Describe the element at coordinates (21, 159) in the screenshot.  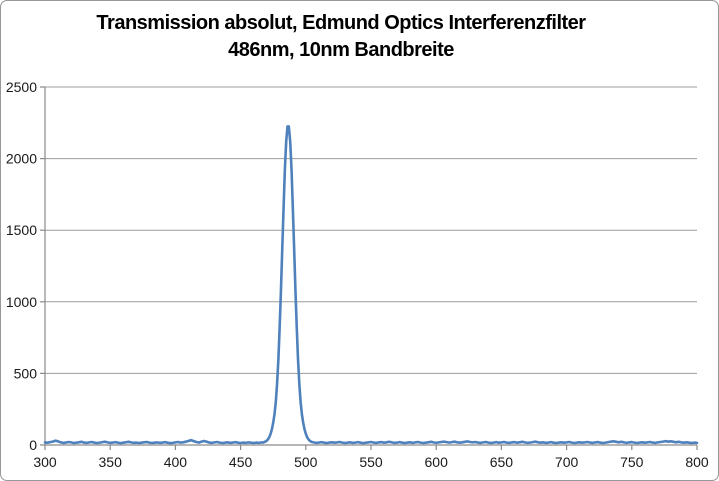
I see `y-tick-label: 2000` at that location.